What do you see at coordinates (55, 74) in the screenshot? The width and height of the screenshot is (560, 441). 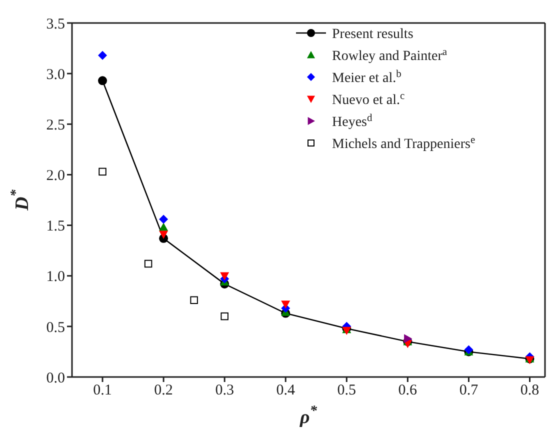 I see `y-tick-label: 3.0` at bounding box center [55, 74].